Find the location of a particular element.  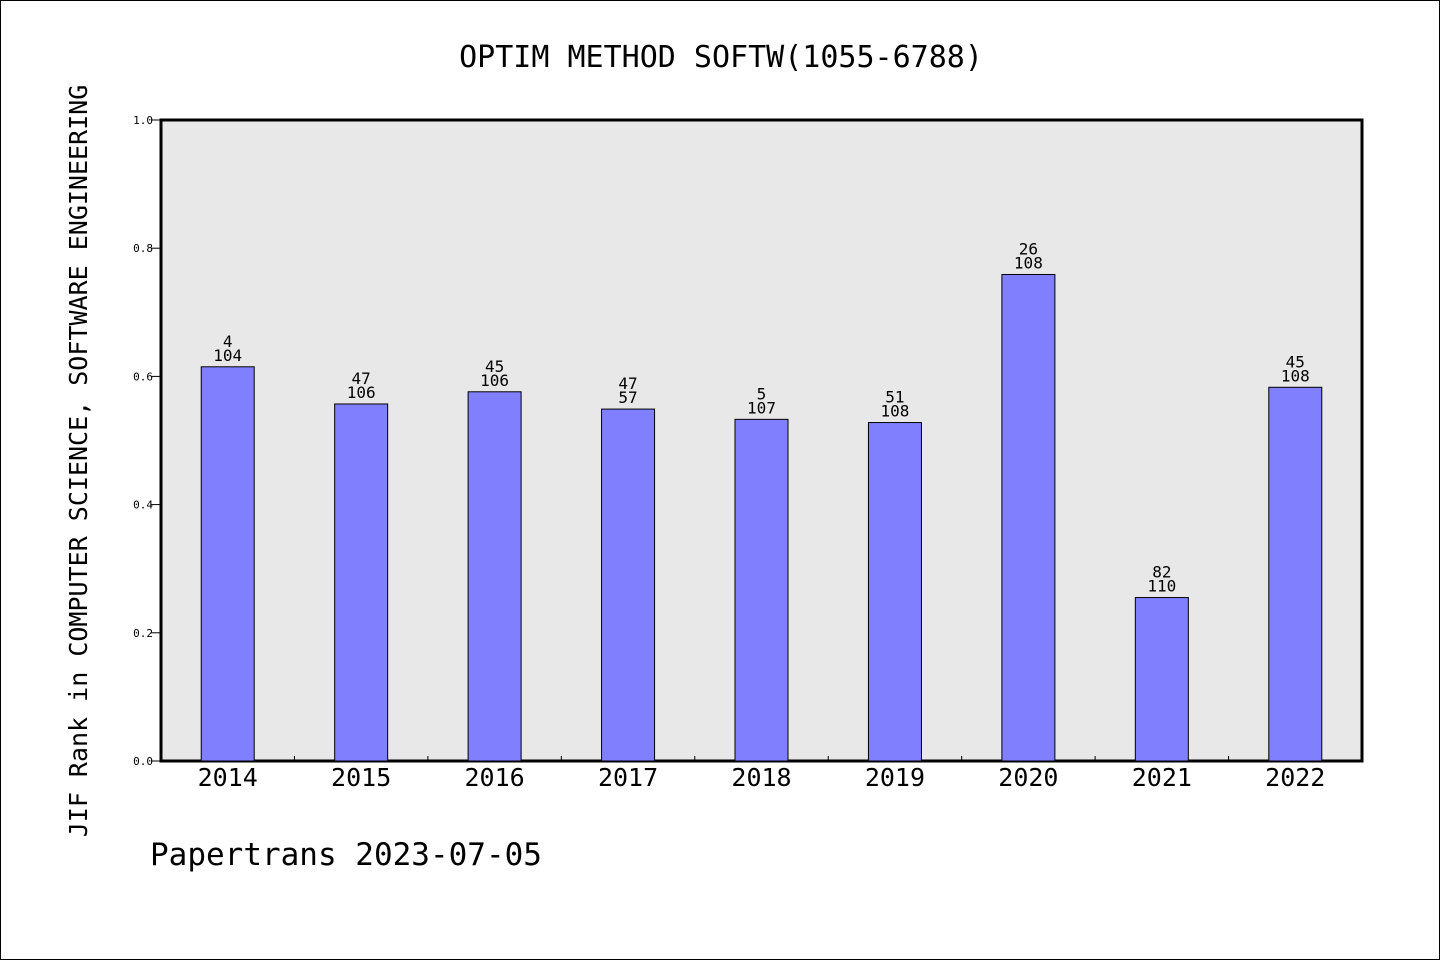

bar-total-label: 110 is located at coordinates (1161, 586).